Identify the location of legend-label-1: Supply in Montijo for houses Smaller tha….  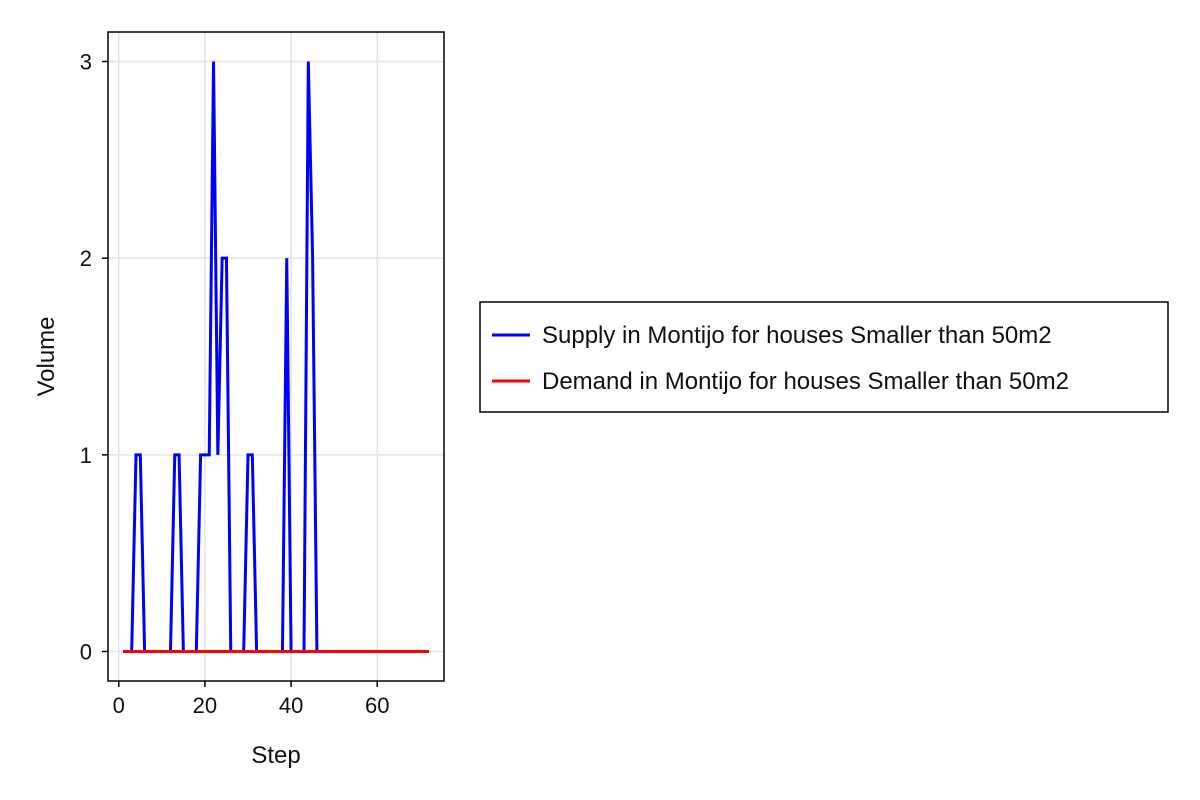
(797, 335).